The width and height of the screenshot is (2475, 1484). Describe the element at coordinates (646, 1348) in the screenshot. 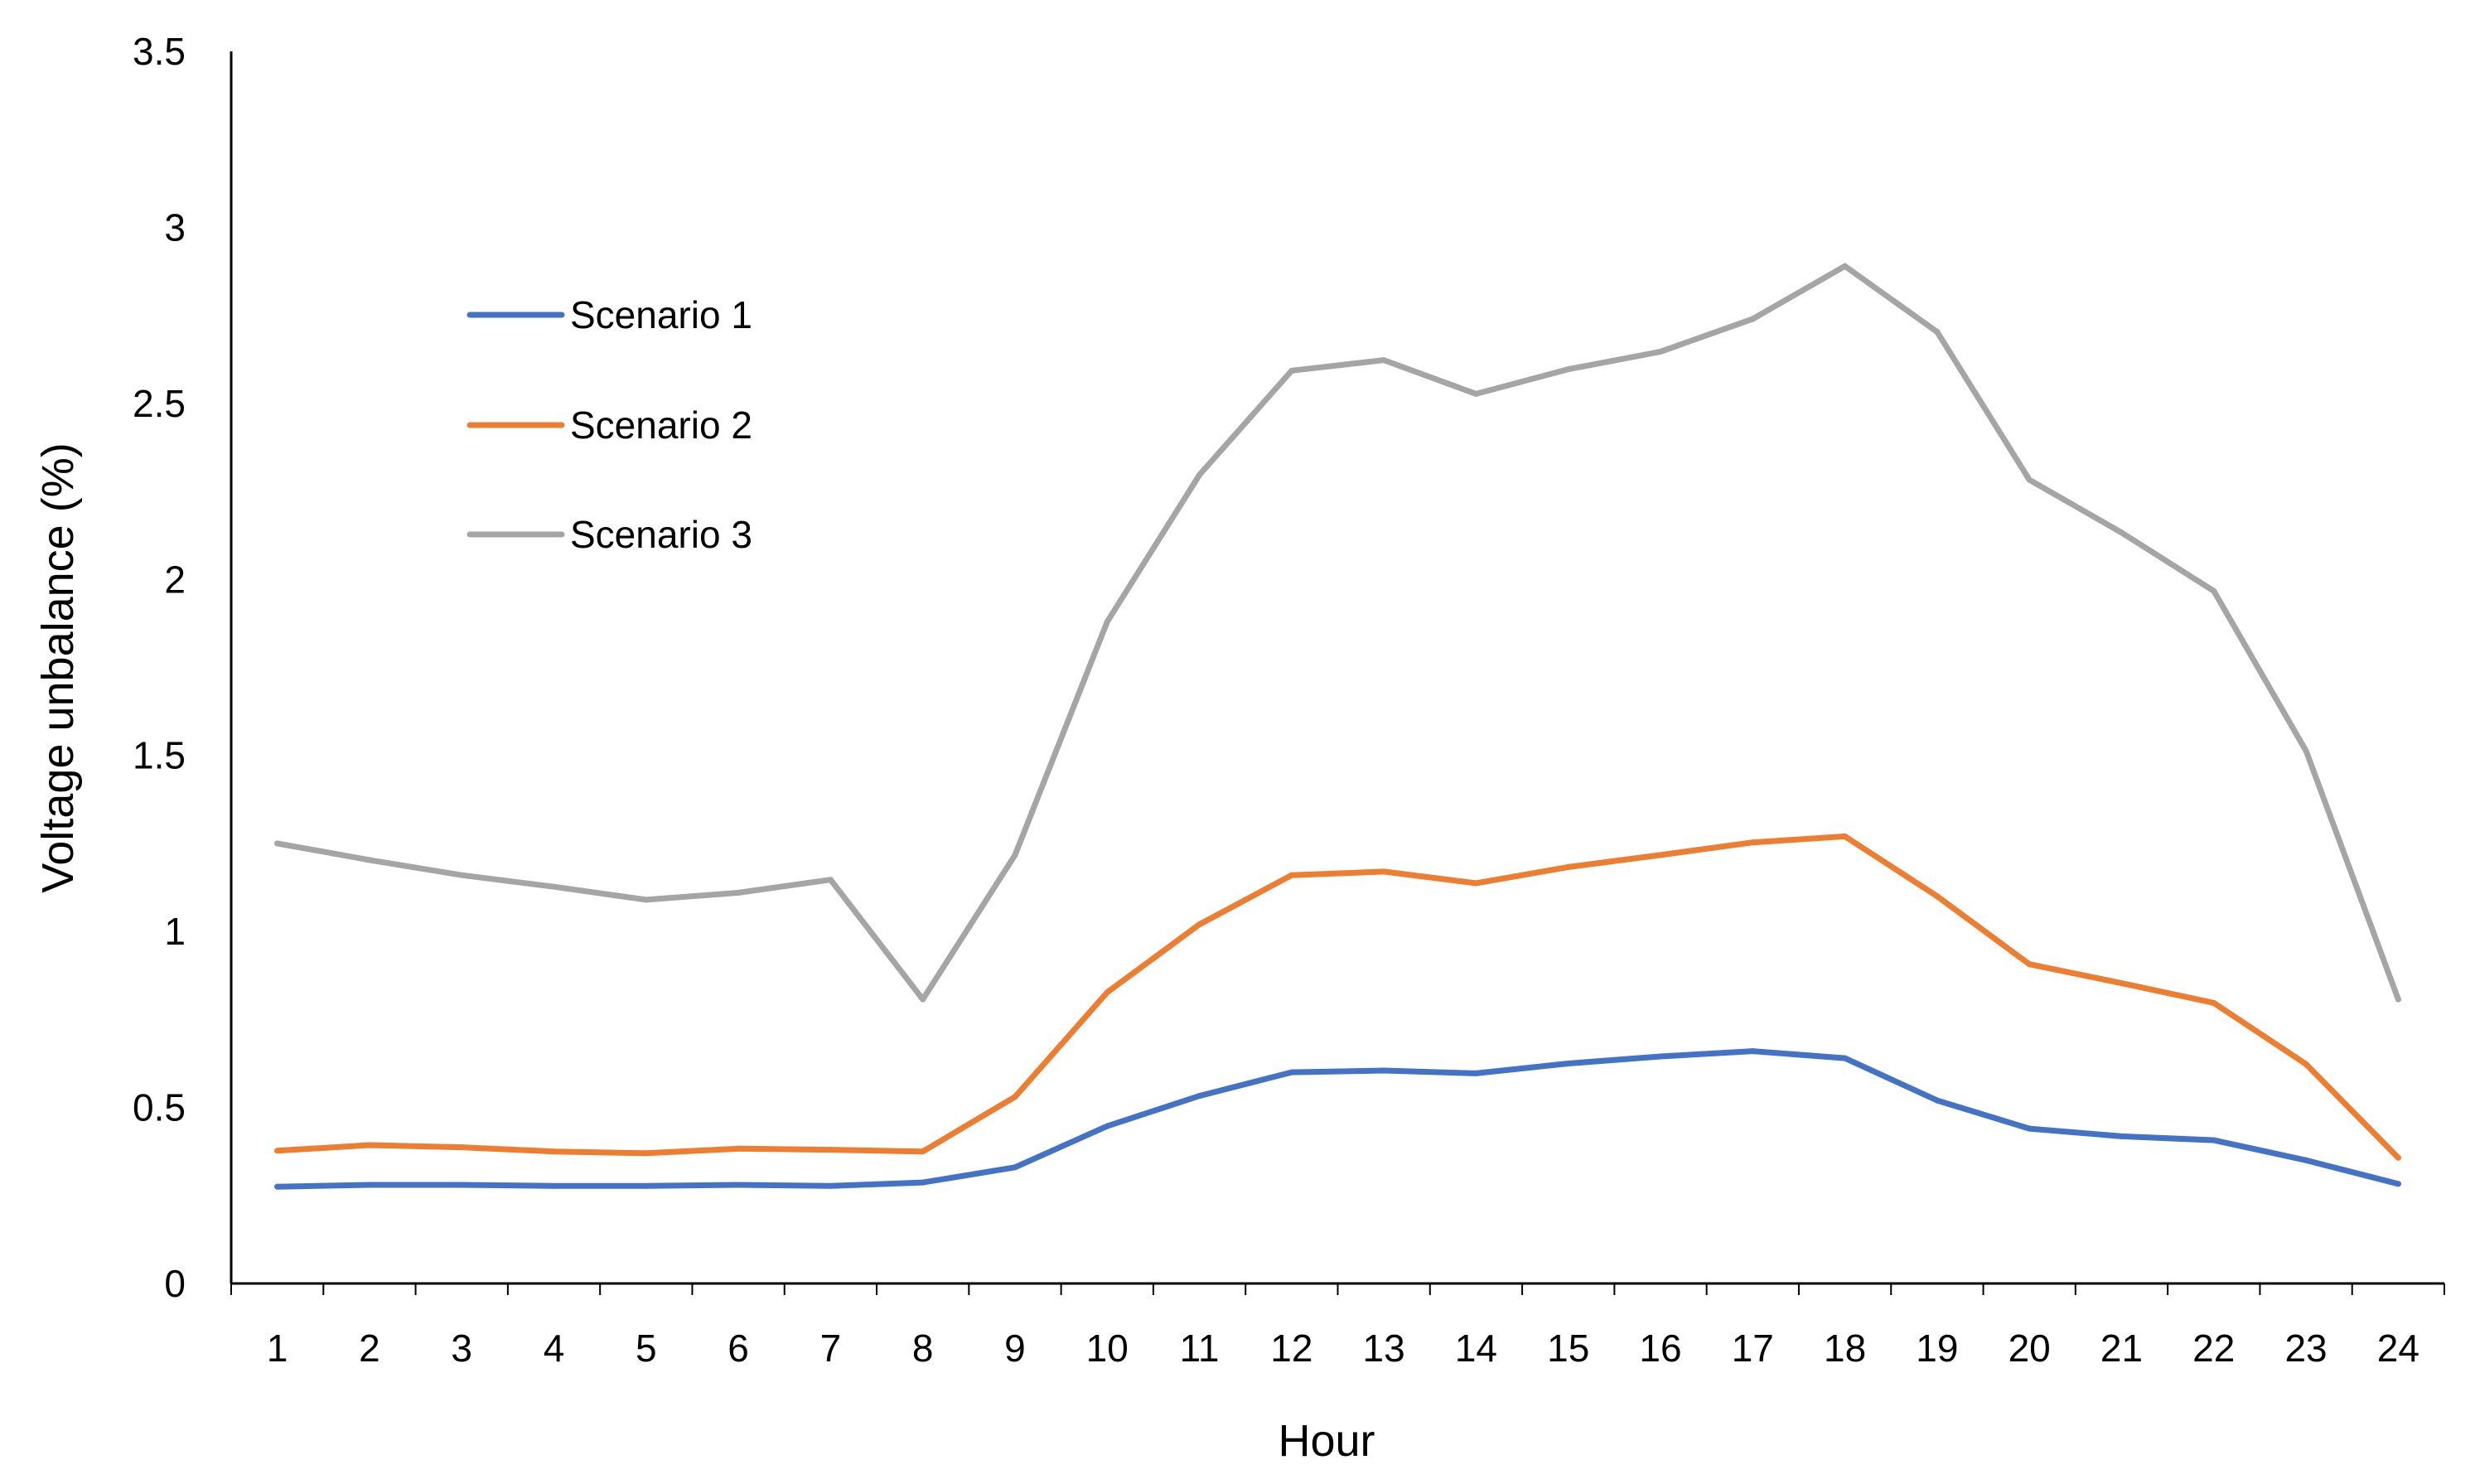

I see `x-tick-label: 5` at that location.